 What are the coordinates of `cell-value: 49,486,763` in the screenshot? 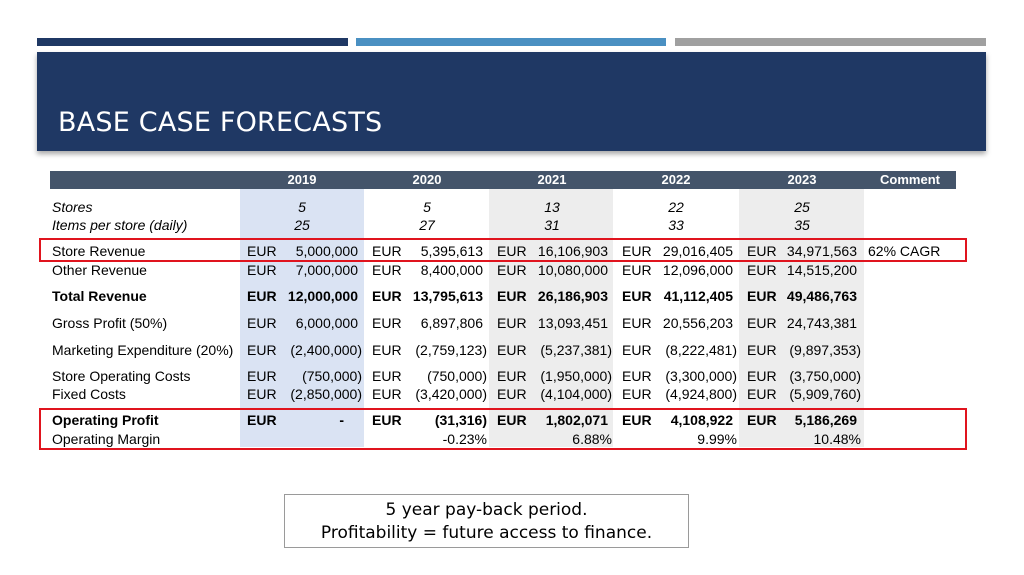 It's located at (821, 296).